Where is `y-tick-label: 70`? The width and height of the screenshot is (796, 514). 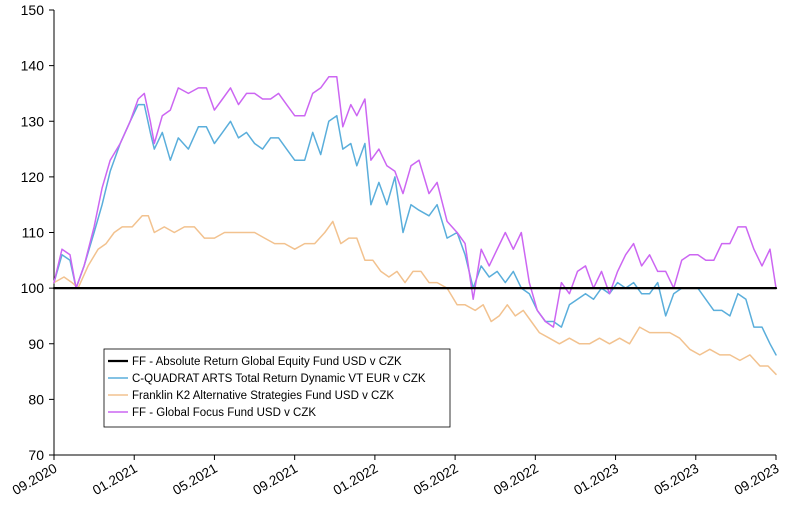 y-tick-label: 70 is located at coordinates (36, 455).